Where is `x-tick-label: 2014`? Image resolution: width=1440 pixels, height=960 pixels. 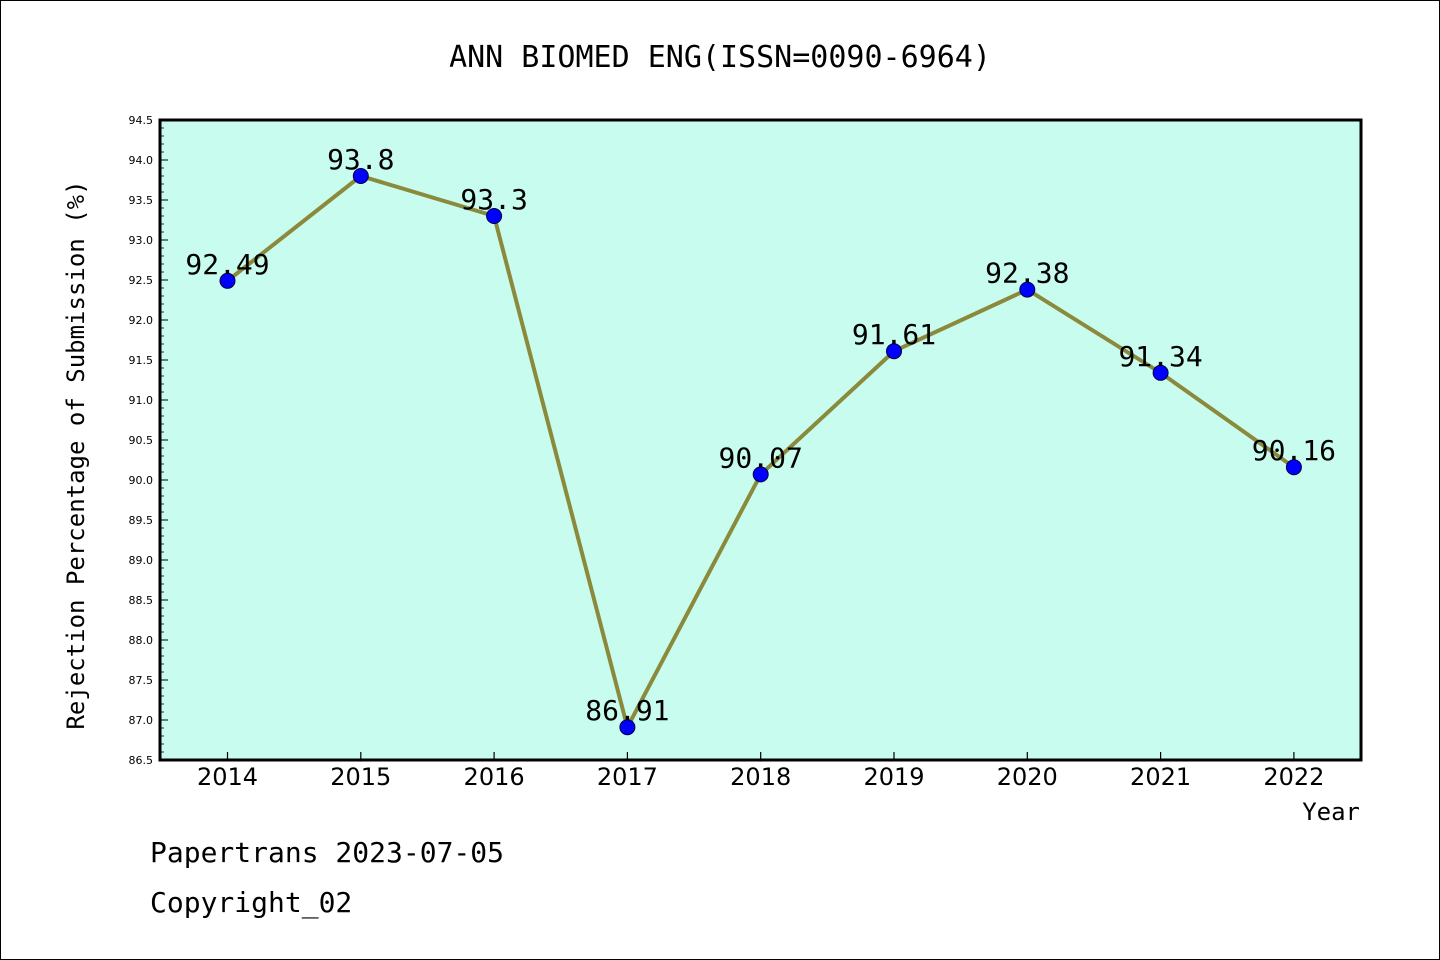 x-tick-label: 2014 is located at coordinates (227, 777).